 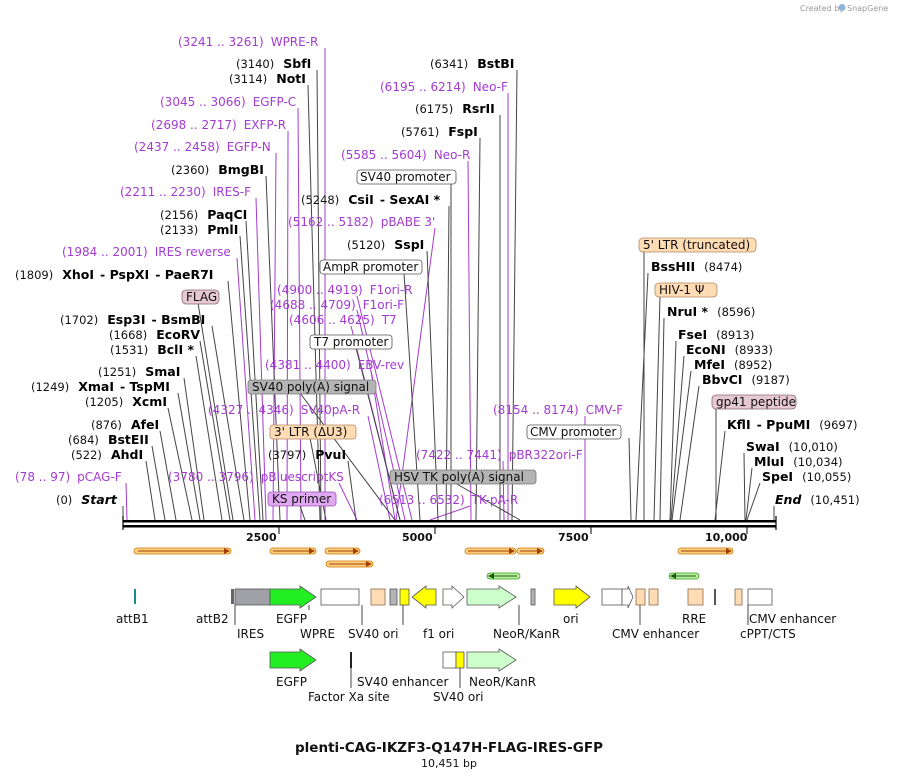 What do you see at coordinates (733, 364) in the screenshot?
I see `svg-text:MfeI(8952): MfeI (8952)` at bounding box center [733, 364].